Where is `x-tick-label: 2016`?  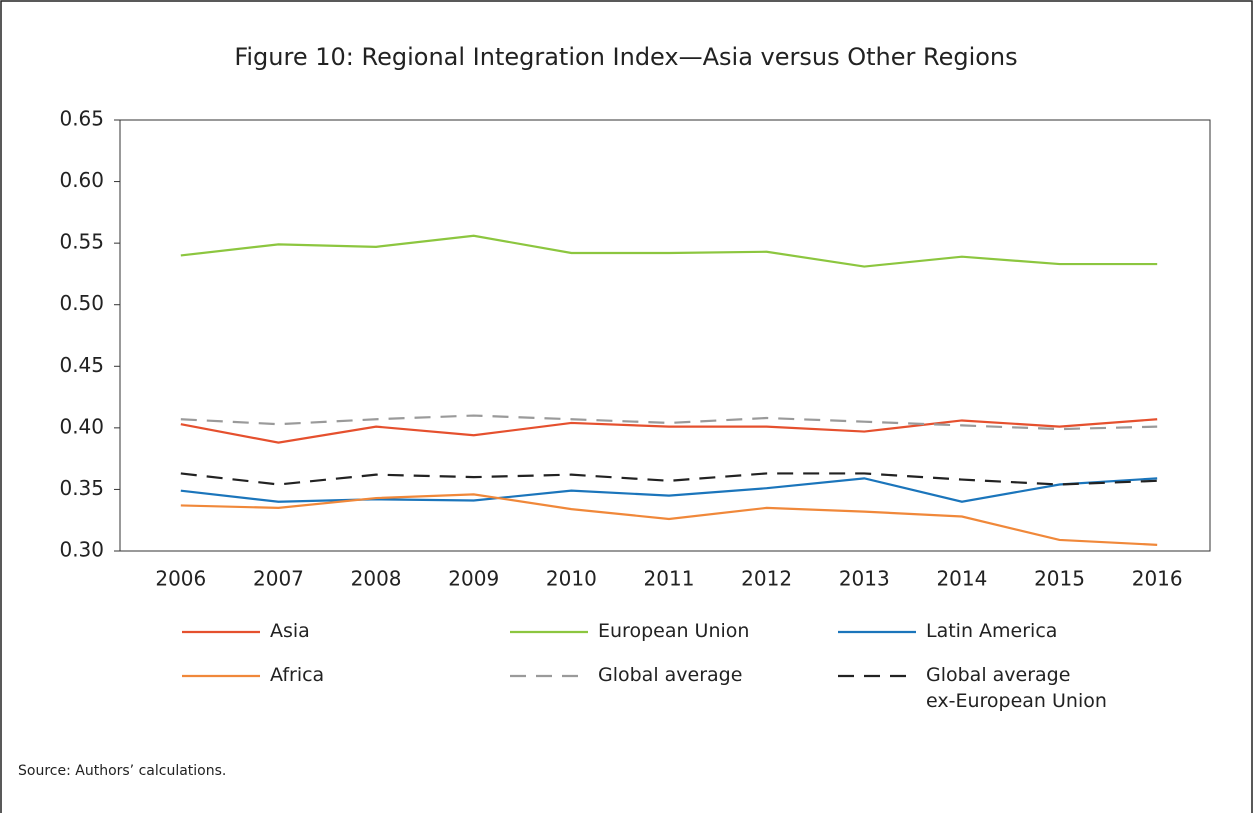 x-tick-label: 2016 is located at coordinates (1157, 579).